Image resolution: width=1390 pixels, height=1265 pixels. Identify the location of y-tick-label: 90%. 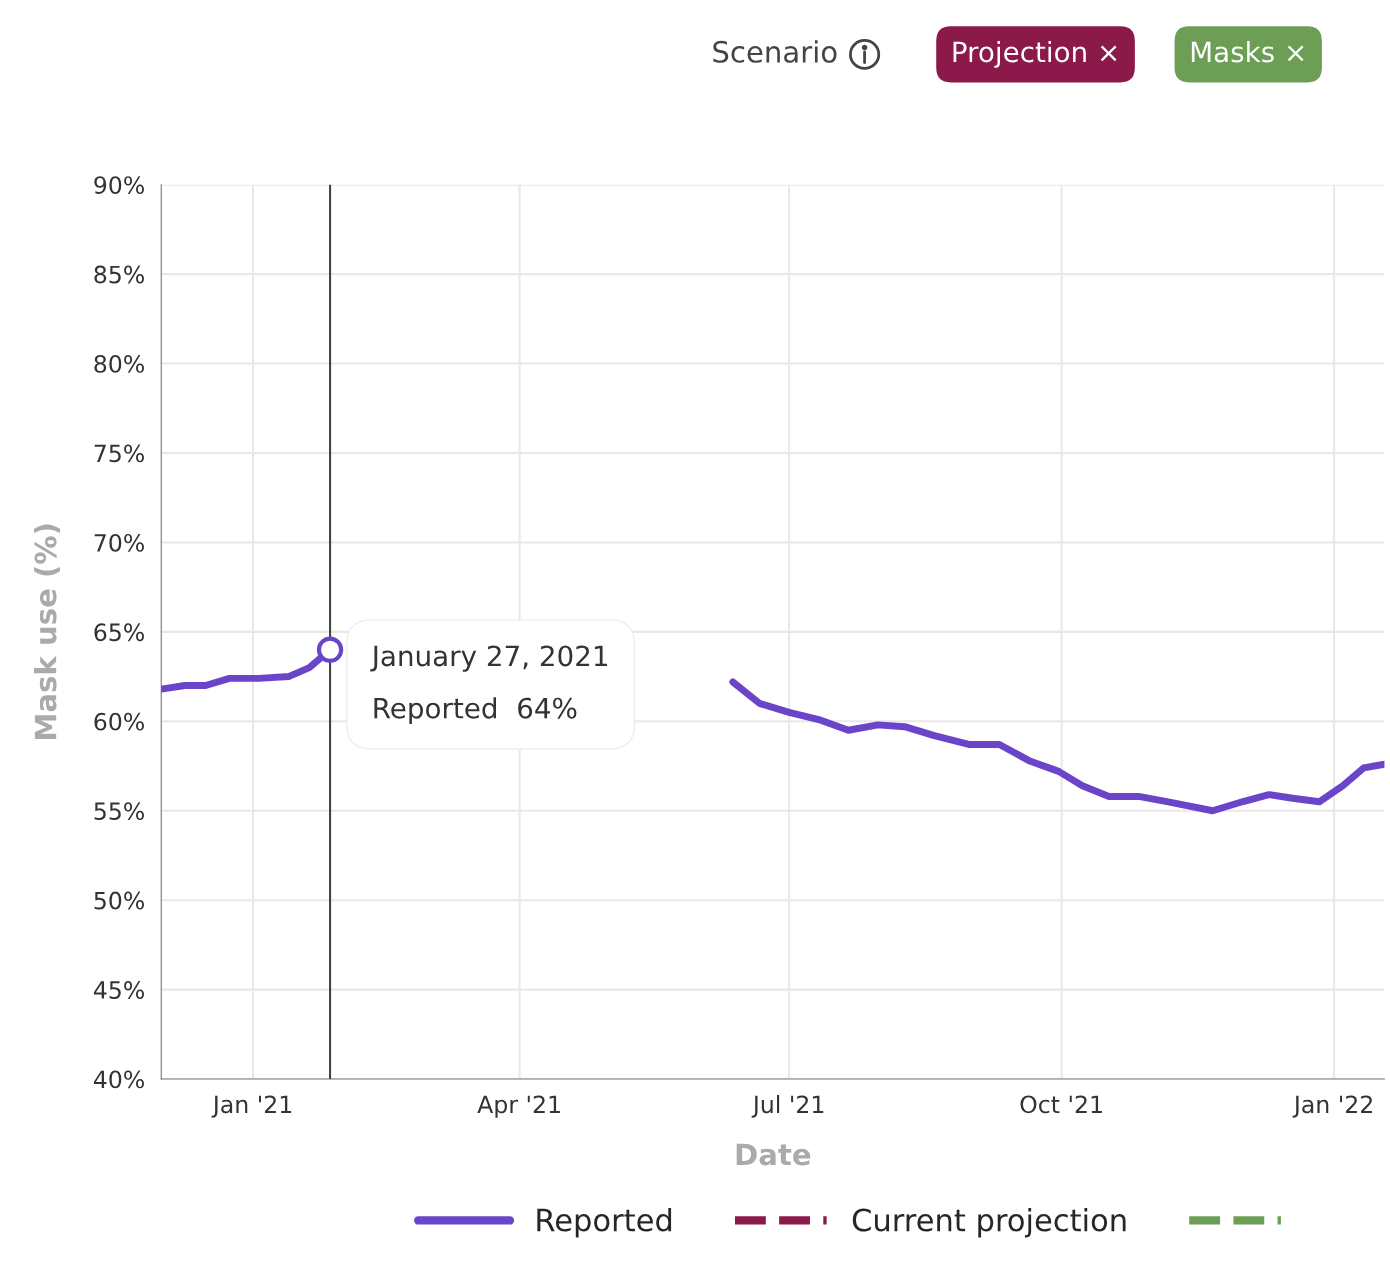
(119, 185).